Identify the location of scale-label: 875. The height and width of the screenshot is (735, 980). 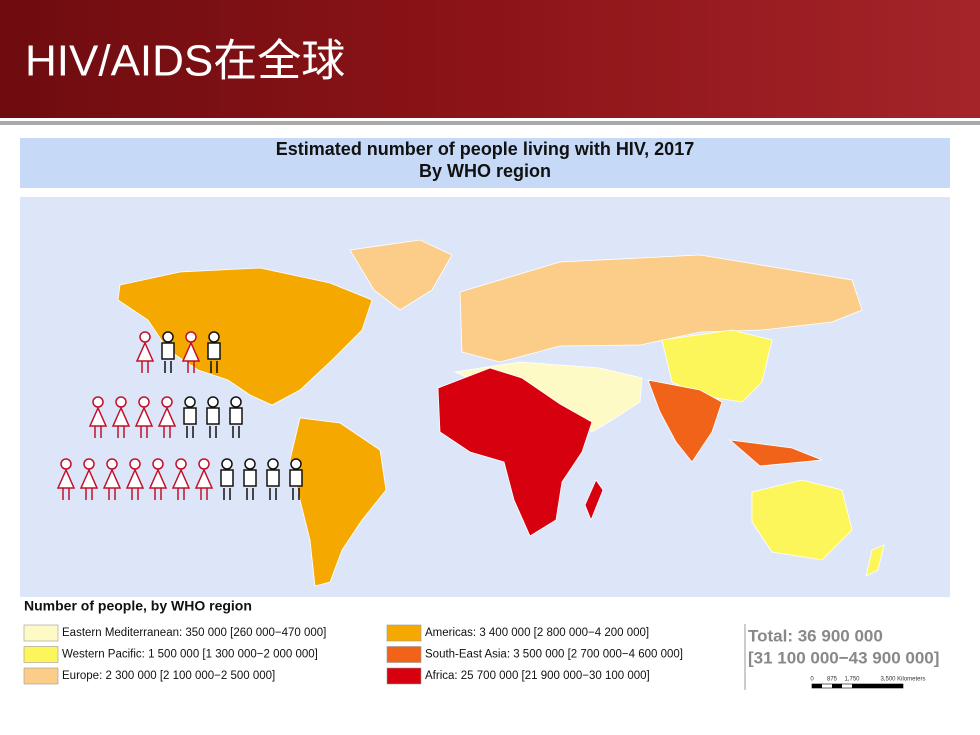
(832, 680).